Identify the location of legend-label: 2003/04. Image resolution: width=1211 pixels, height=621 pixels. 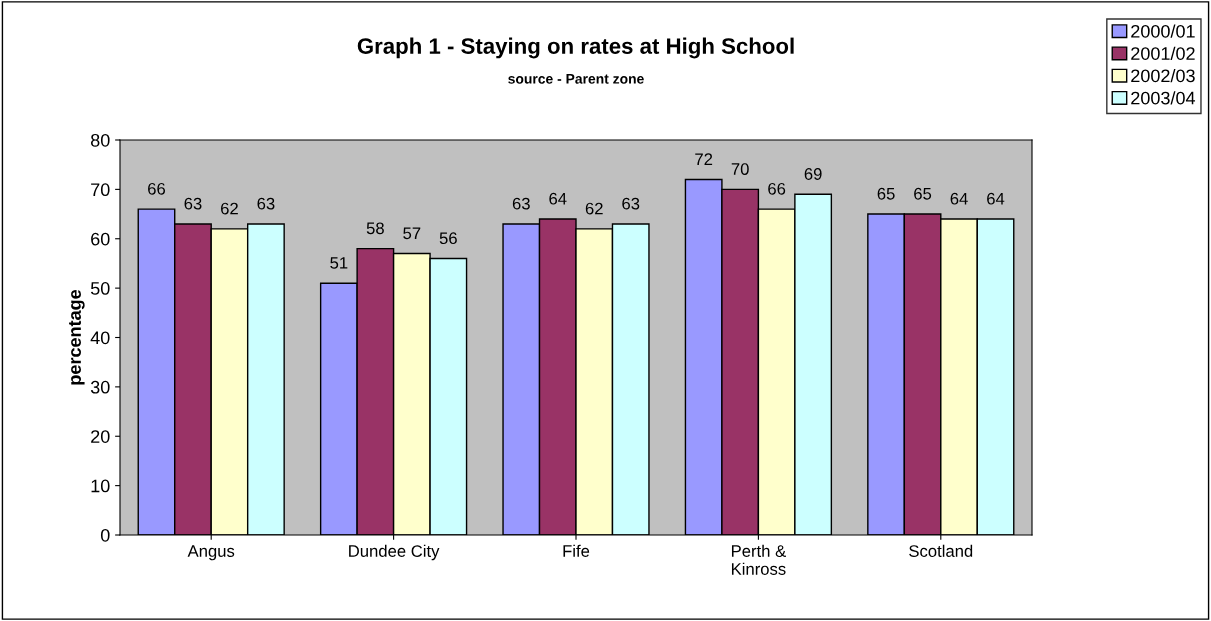
(1163, 98).